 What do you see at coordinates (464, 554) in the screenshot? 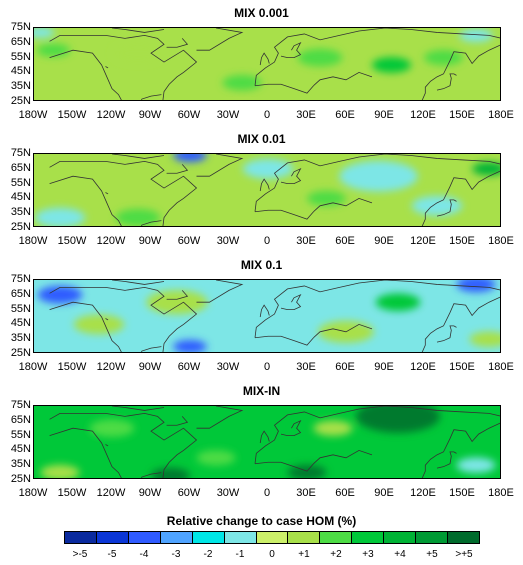
I see `colorbar-label: >+5` at bounding box center [464, 554].